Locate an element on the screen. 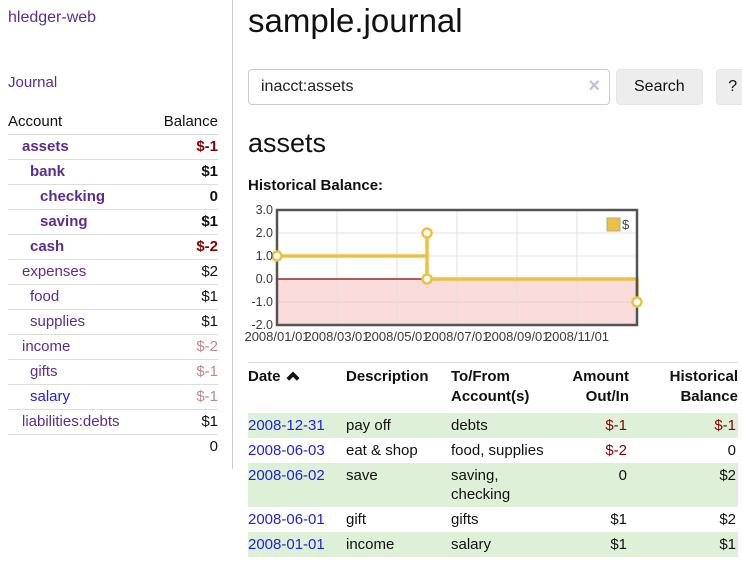 Image resolution: width=742 pixels, height=582 pixels. register-row: 2008-06-02 save saving, checking 0 $2 is located at coordinates (493, 485).